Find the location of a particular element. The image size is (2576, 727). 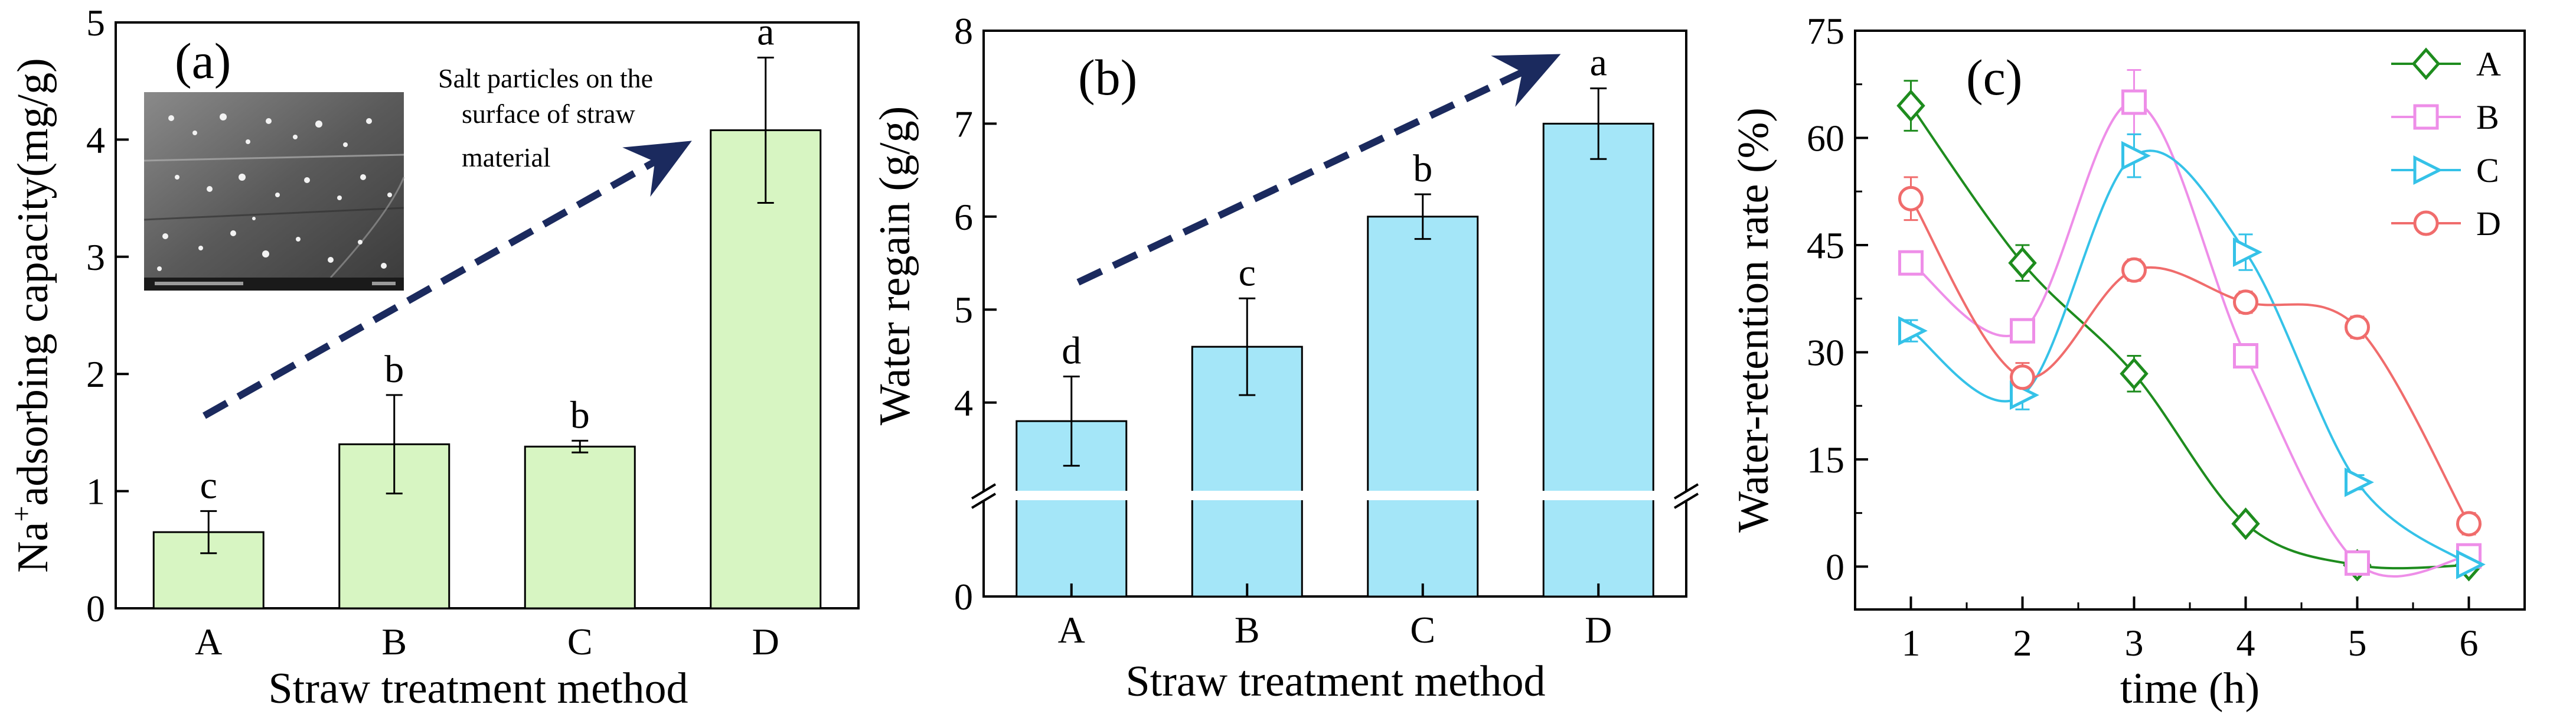

y-tick-label: 45 is located at coordinates (1825, 245).